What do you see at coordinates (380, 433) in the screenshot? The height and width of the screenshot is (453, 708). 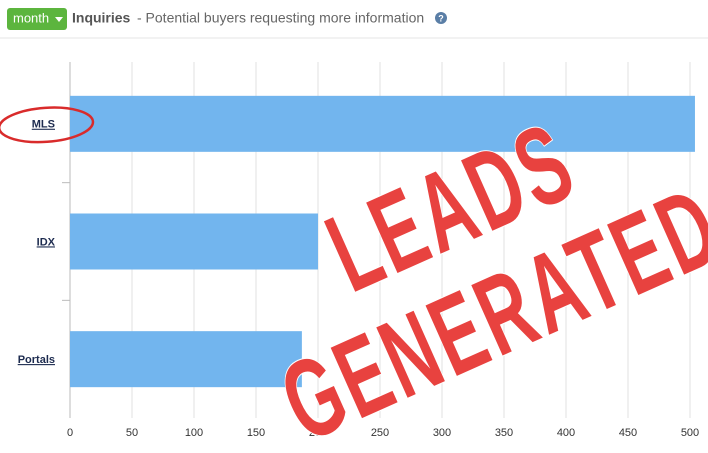 I see `x-tick-label: 250` at bounding box center [380, 433].